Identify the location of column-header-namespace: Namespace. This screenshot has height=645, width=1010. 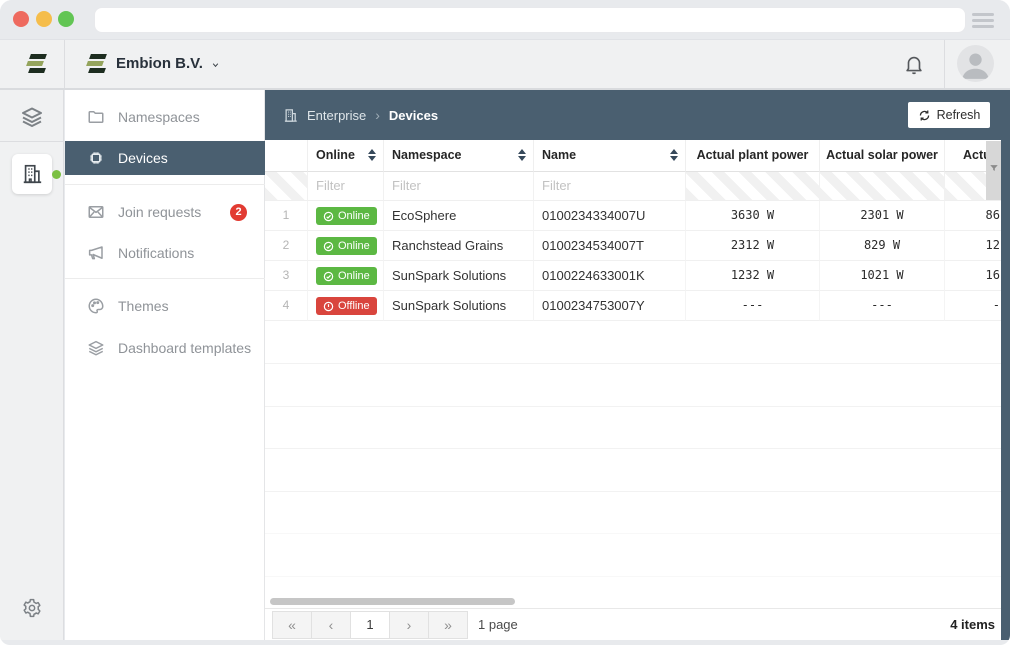
(459, 156).